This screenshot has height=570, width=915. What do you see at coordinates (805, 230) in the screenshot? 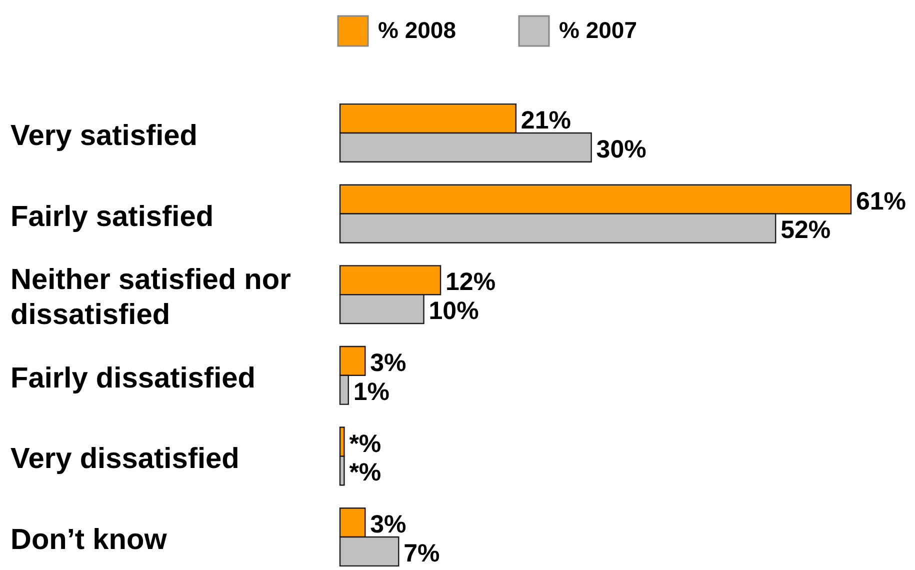
I see `data-label: 52%` at bounding box center [805, 230].